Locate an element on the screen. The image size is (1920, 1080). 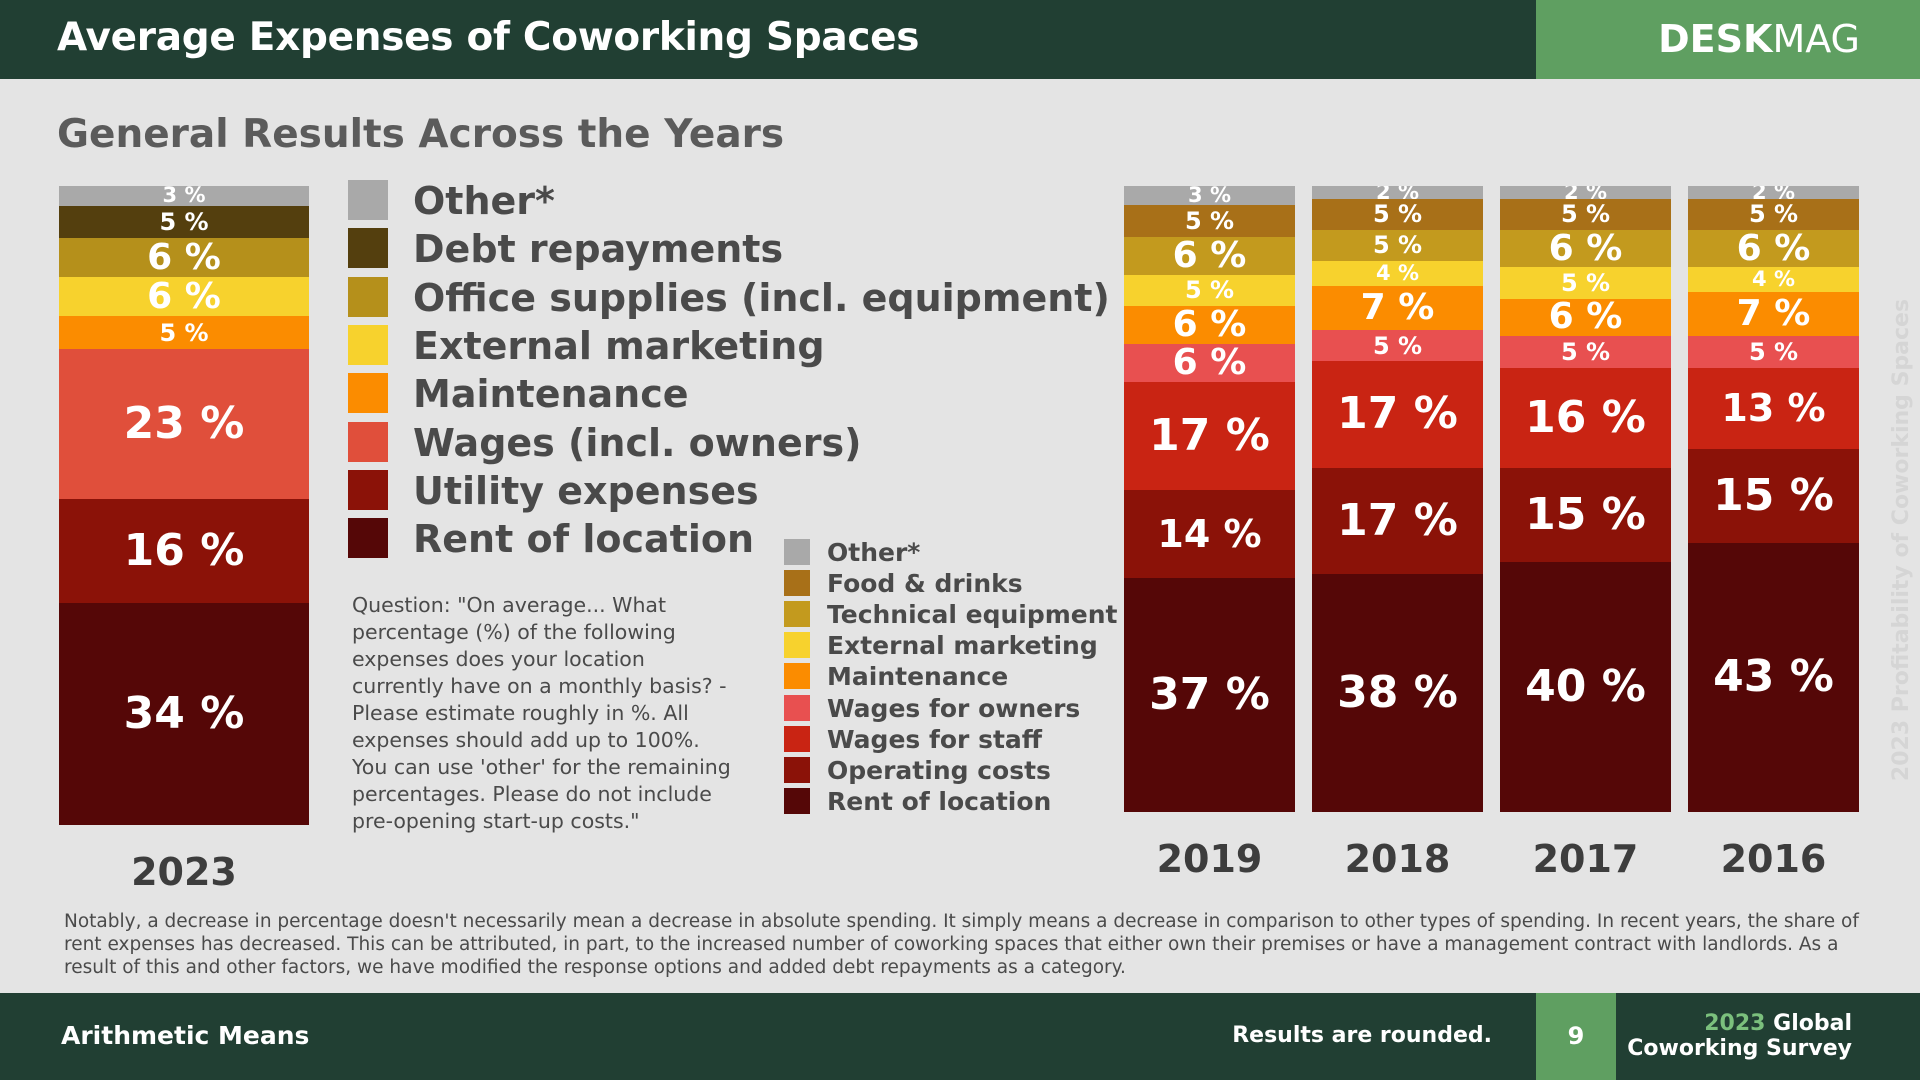
year-label-2016: 2016 is located at coordinates (1773, 859).